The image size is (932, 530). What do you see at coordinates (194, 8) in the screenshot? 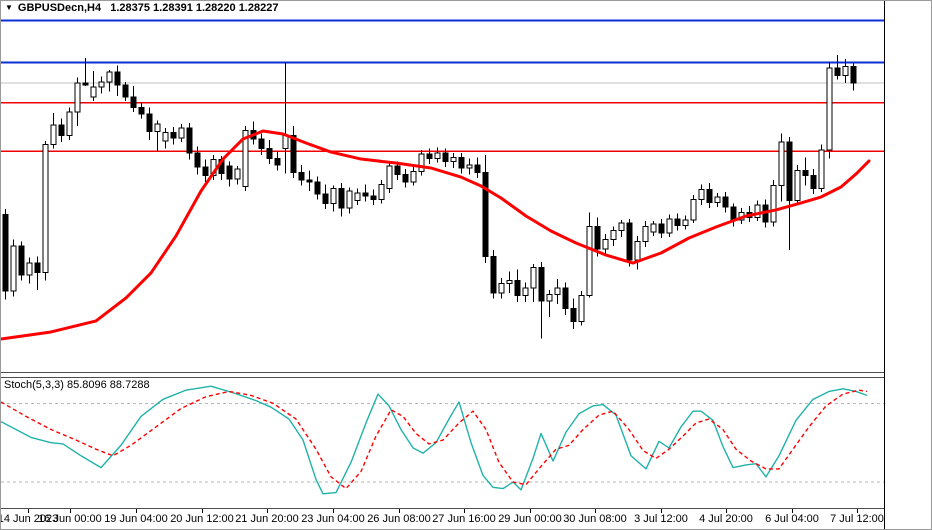
I see `chart-ohlc-values: 1.28375 1.28391 1.28220 1.28227` at bounding box center [194, 8].